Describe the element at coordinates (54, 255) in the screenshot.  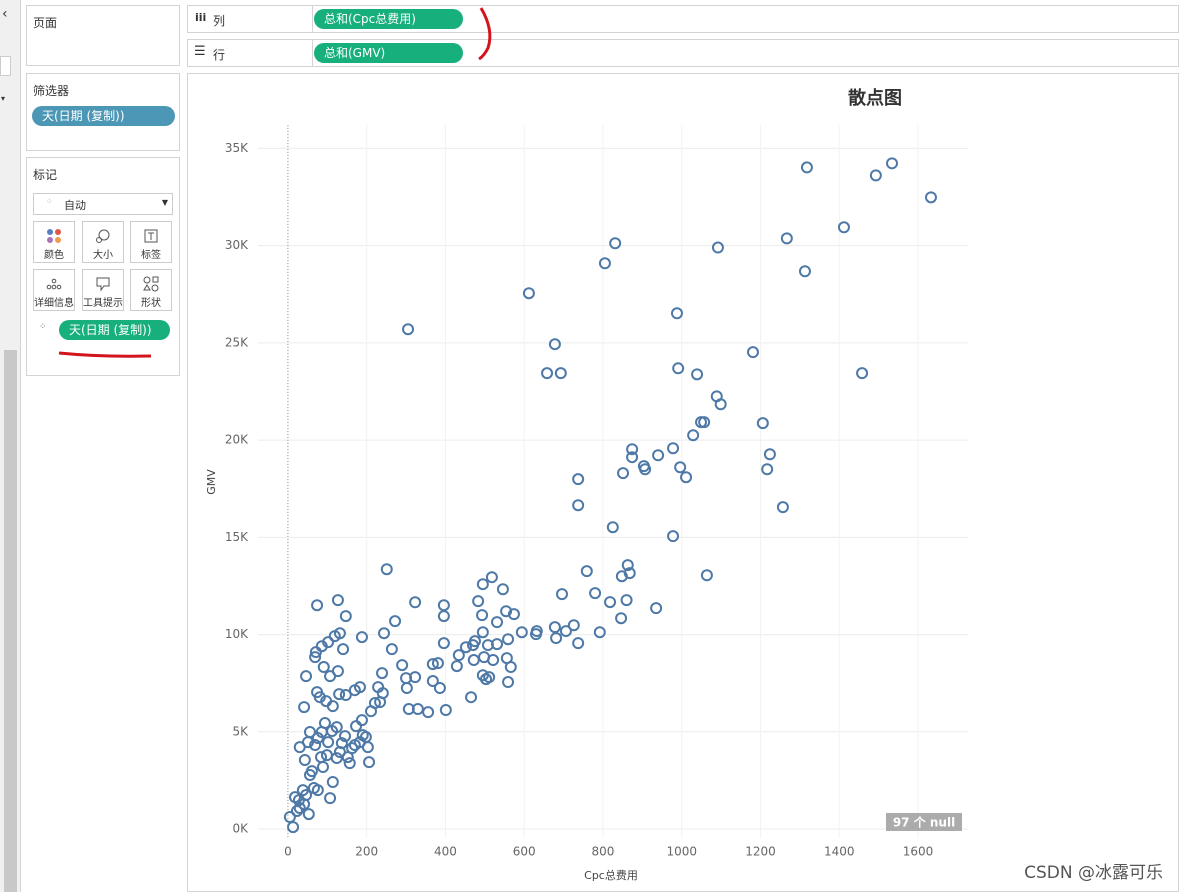
I see `button-label: 颜色` at that location.